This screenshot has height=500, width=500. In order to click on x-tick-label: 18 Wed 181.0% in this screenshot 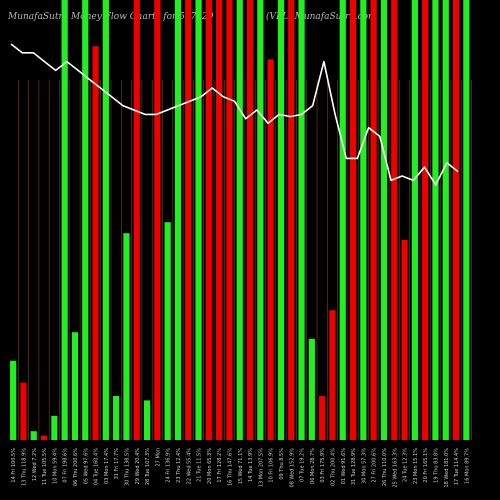, I will do `click(447, 468)`.